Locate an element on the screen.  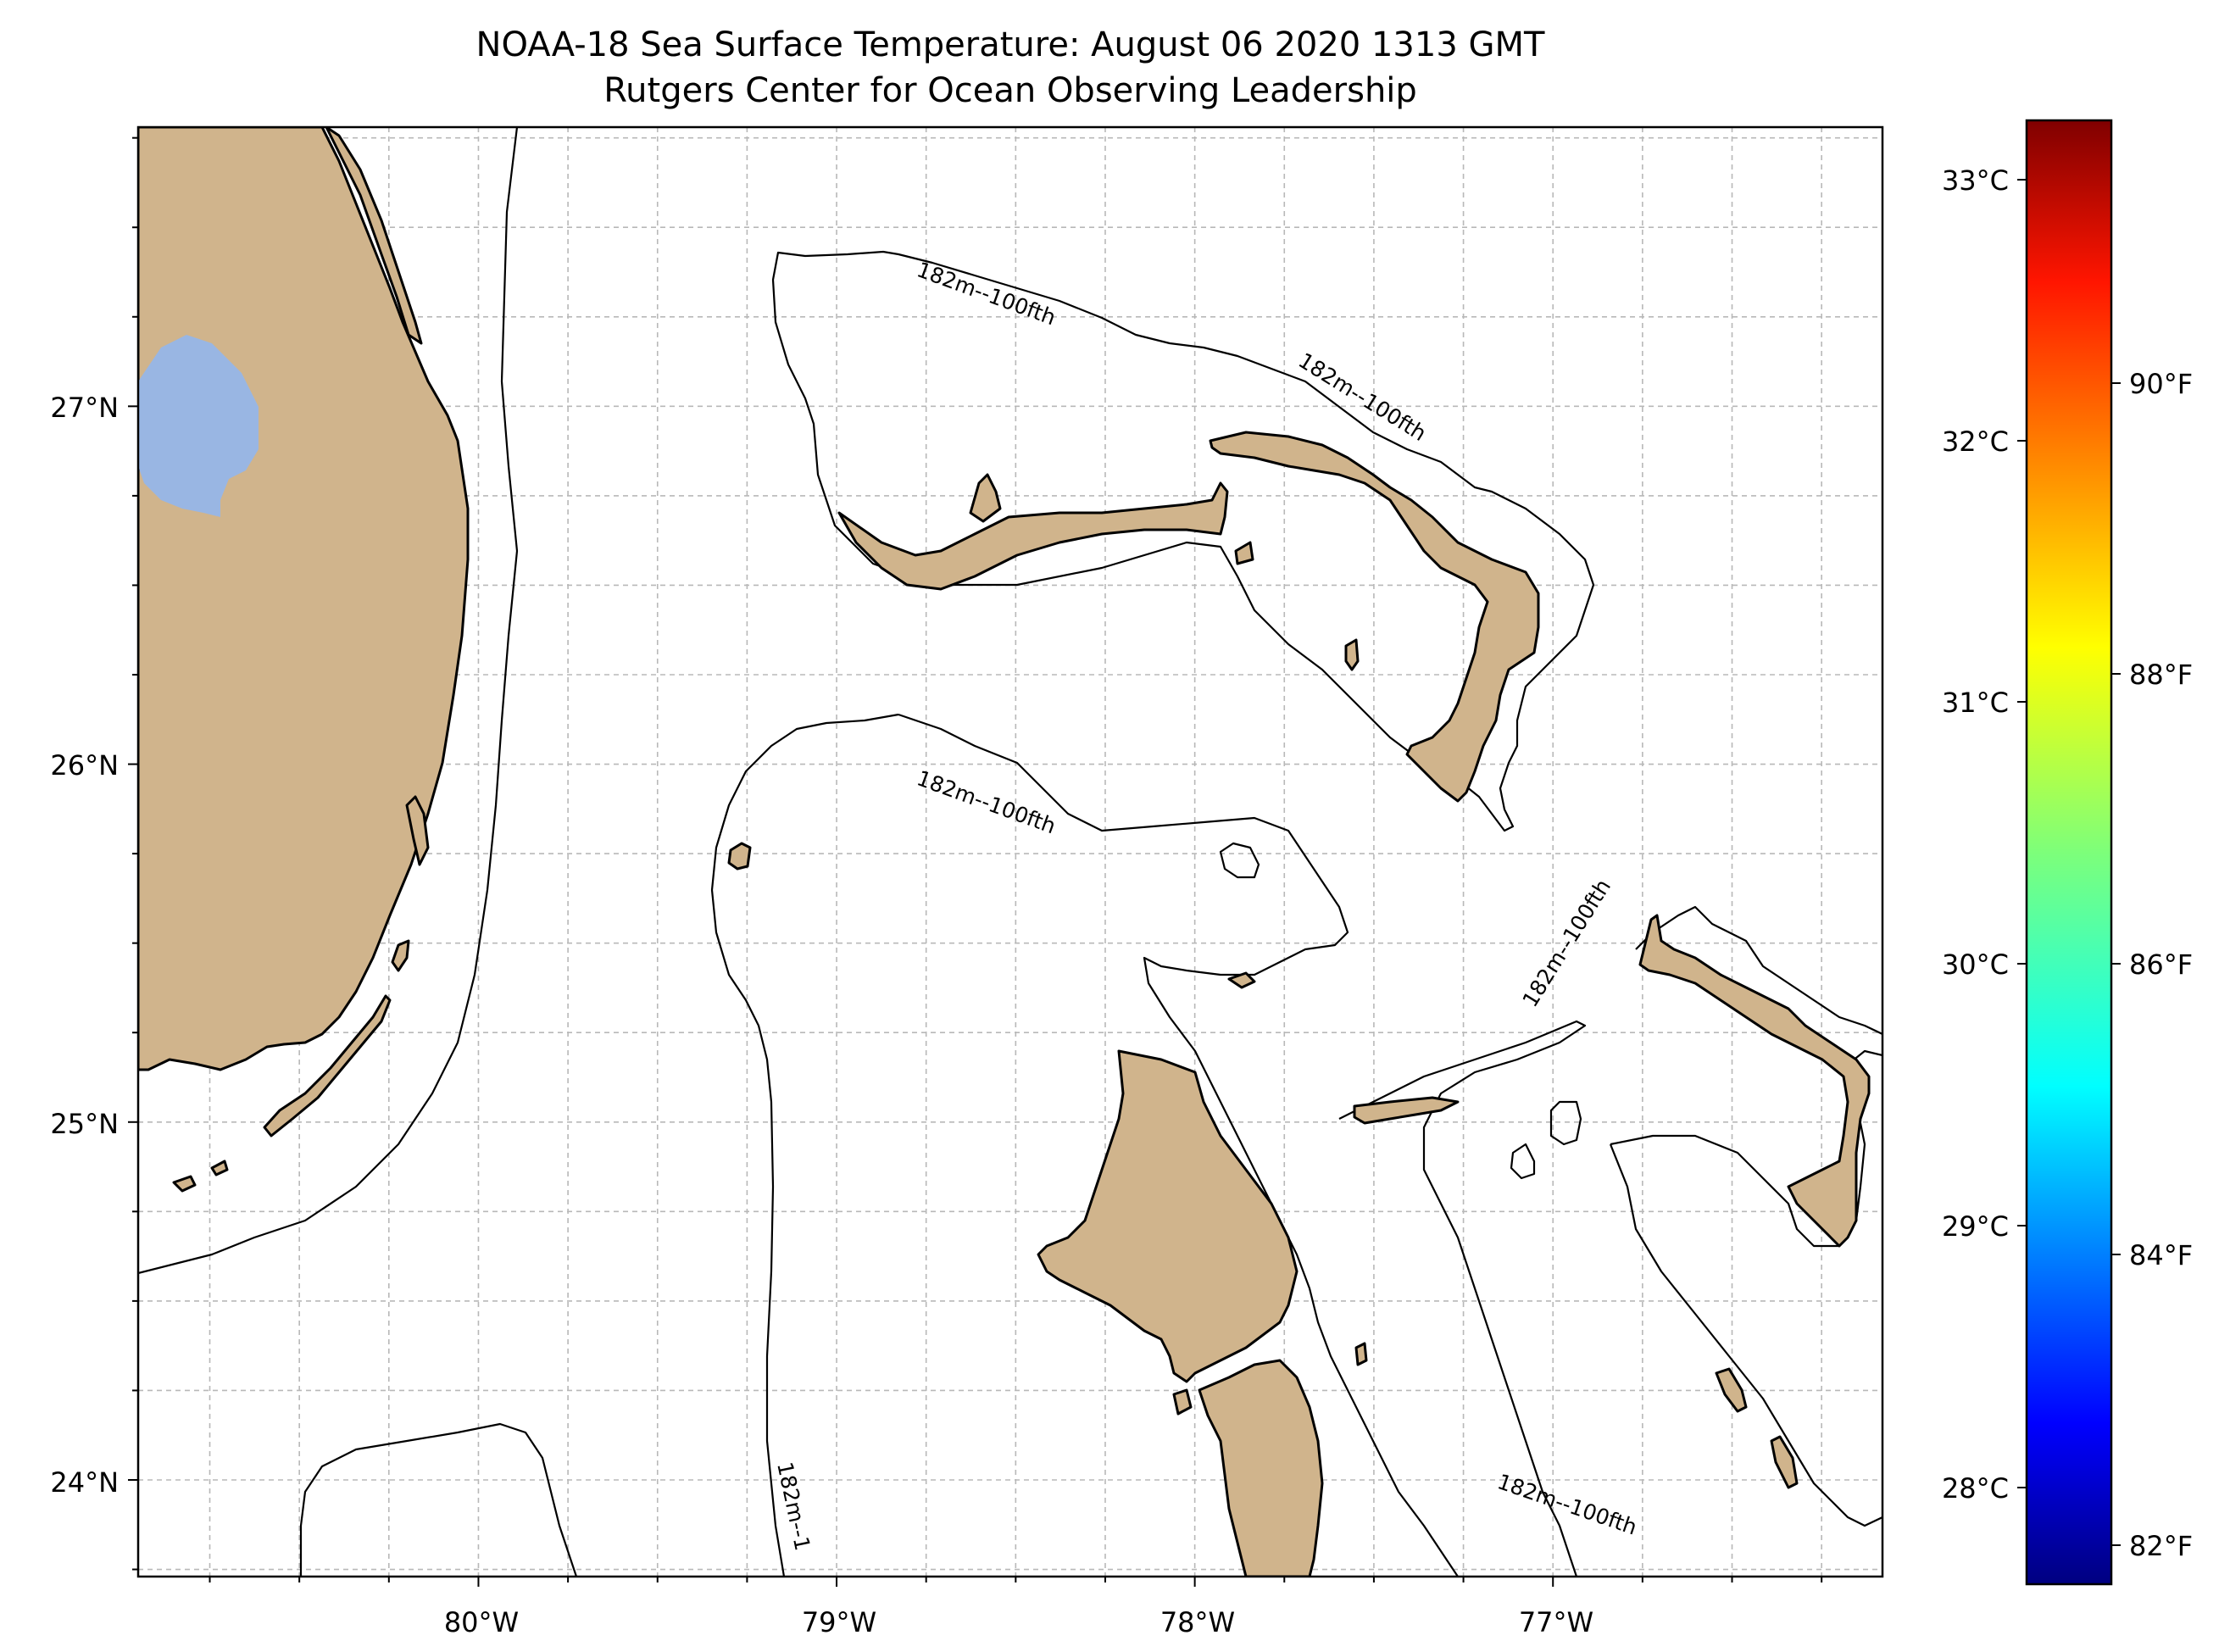
contour-great-bahama-bank-ridge is located at coordinates (1178, 1145).